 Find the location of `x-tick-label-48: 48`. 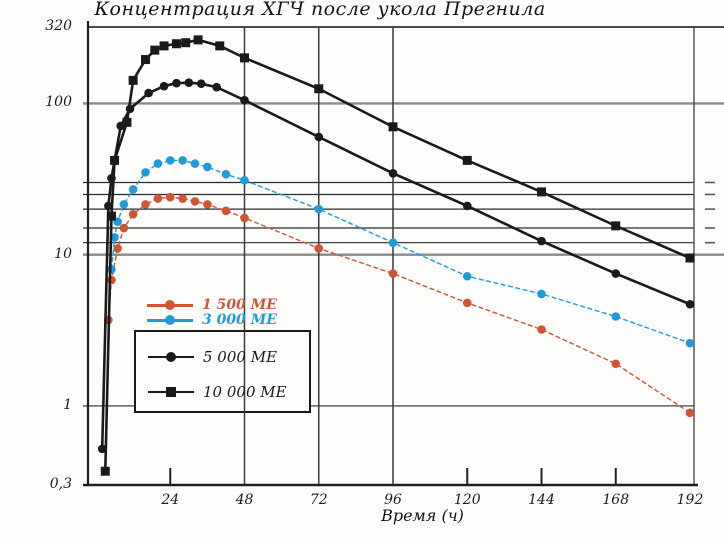

x-tick-label-48: 48 is located at coordinates (244, 500).